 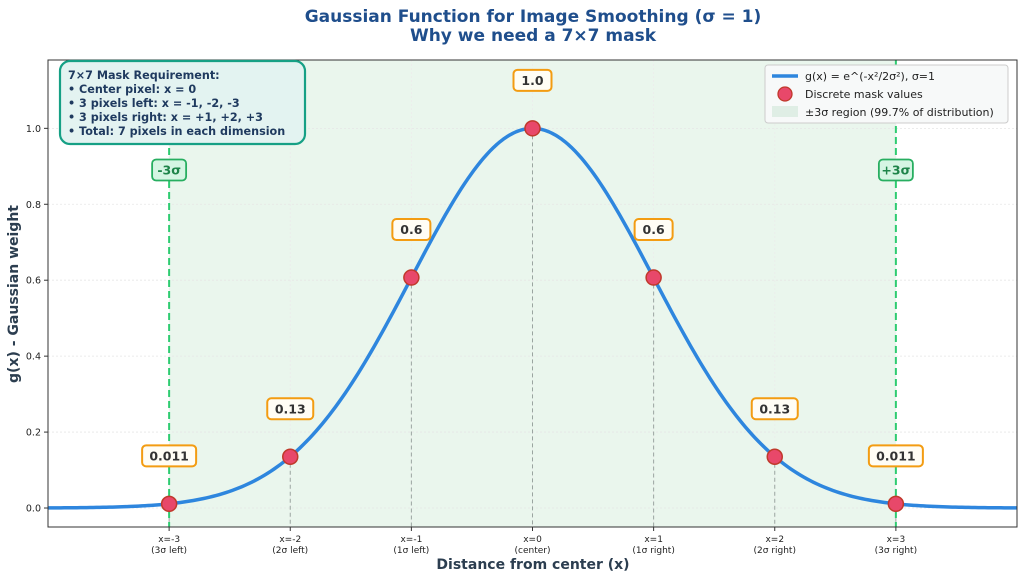 I want to click on y-tick-label: 1.0, so click(x=33, y=129).